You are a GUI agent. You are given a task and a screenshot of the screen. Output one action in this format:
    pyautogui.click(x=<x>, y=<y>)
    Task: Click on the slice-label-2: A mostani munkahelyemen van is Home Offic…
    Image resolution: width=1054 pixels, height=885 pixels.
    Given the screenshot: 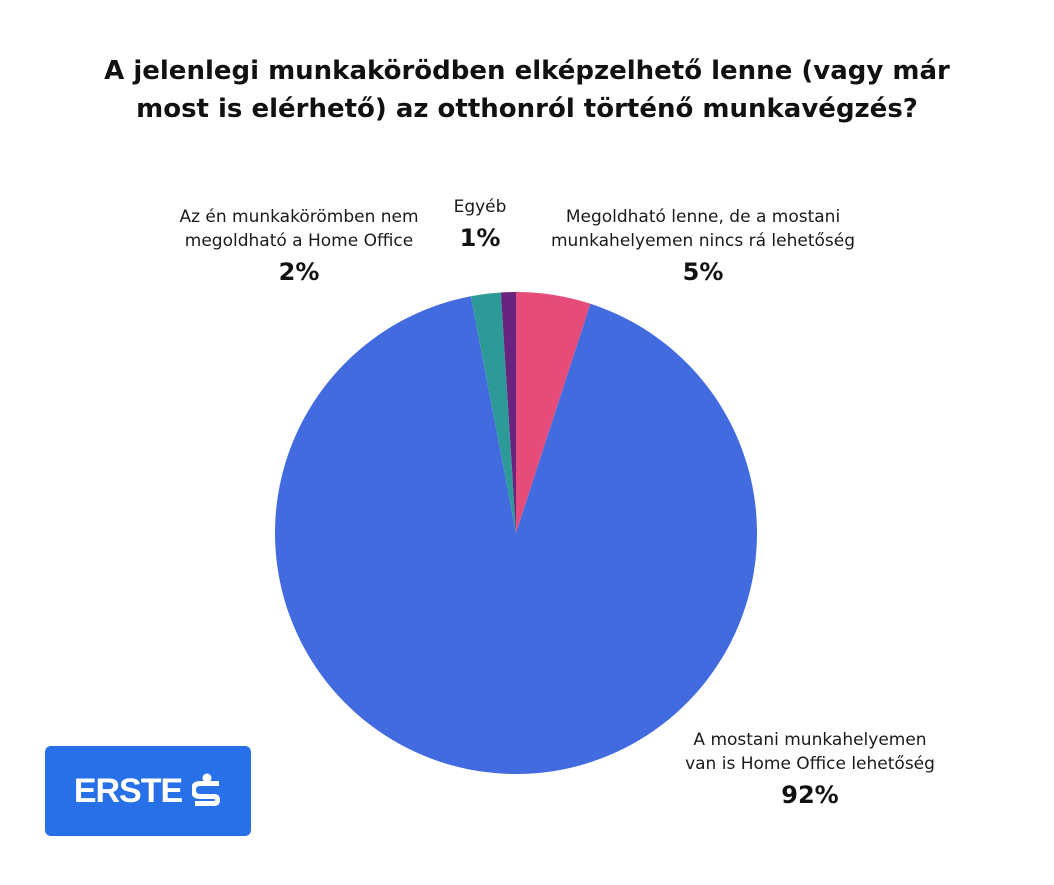 What is the action you would take?
    pyautogui.click(x=810, y=769)
    